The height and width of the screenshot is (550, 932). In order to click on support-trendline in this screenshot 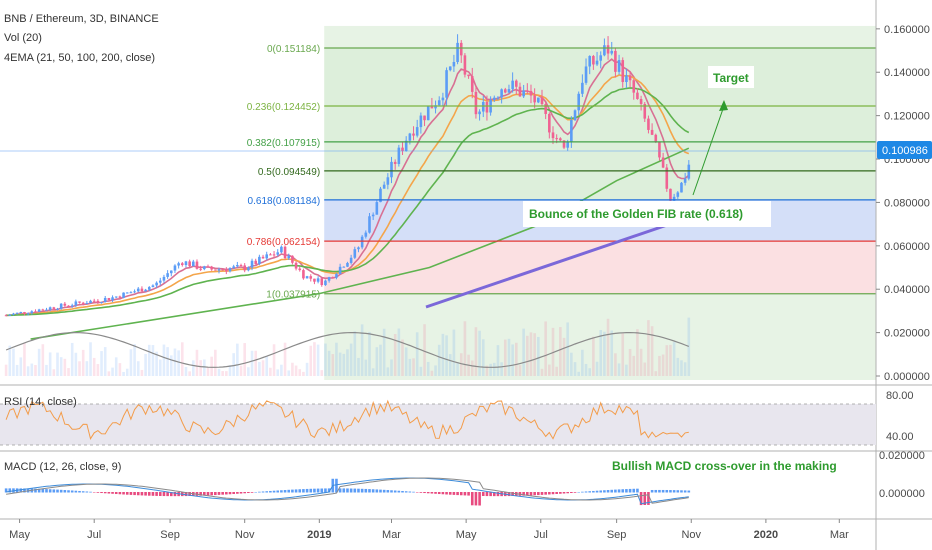, I will do `click(551, 264)`.